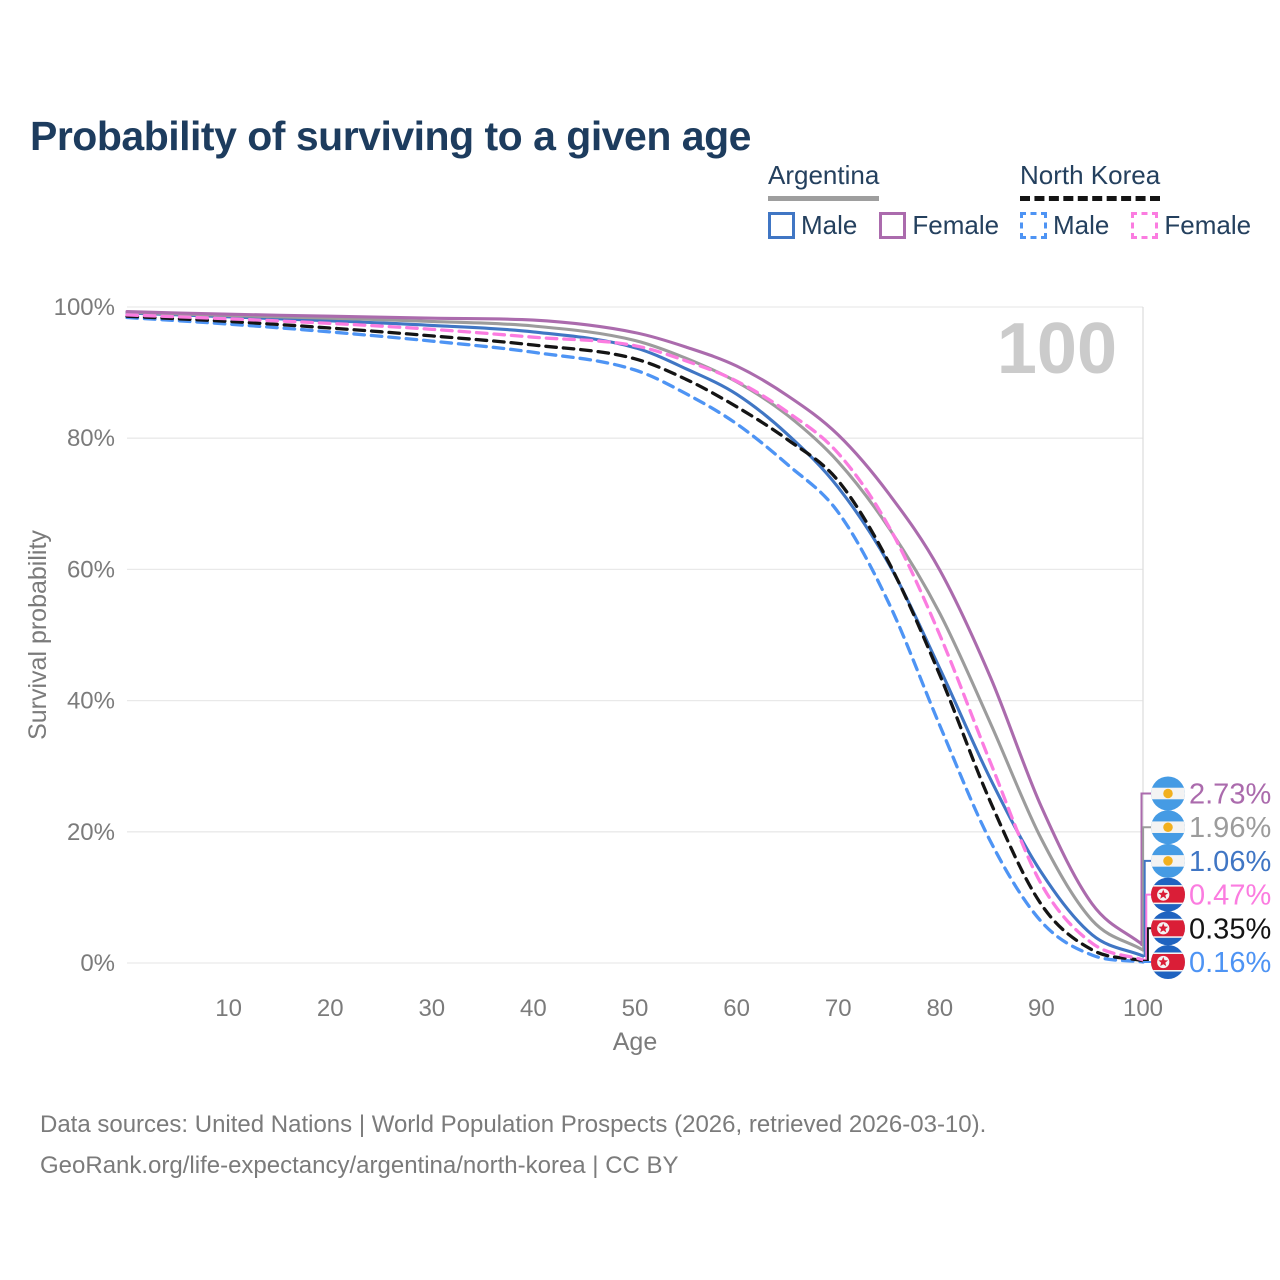  Describe the element at coordinates (635, 1008) in the screenshot. I see `x-tick-label-50: 50` at that location.